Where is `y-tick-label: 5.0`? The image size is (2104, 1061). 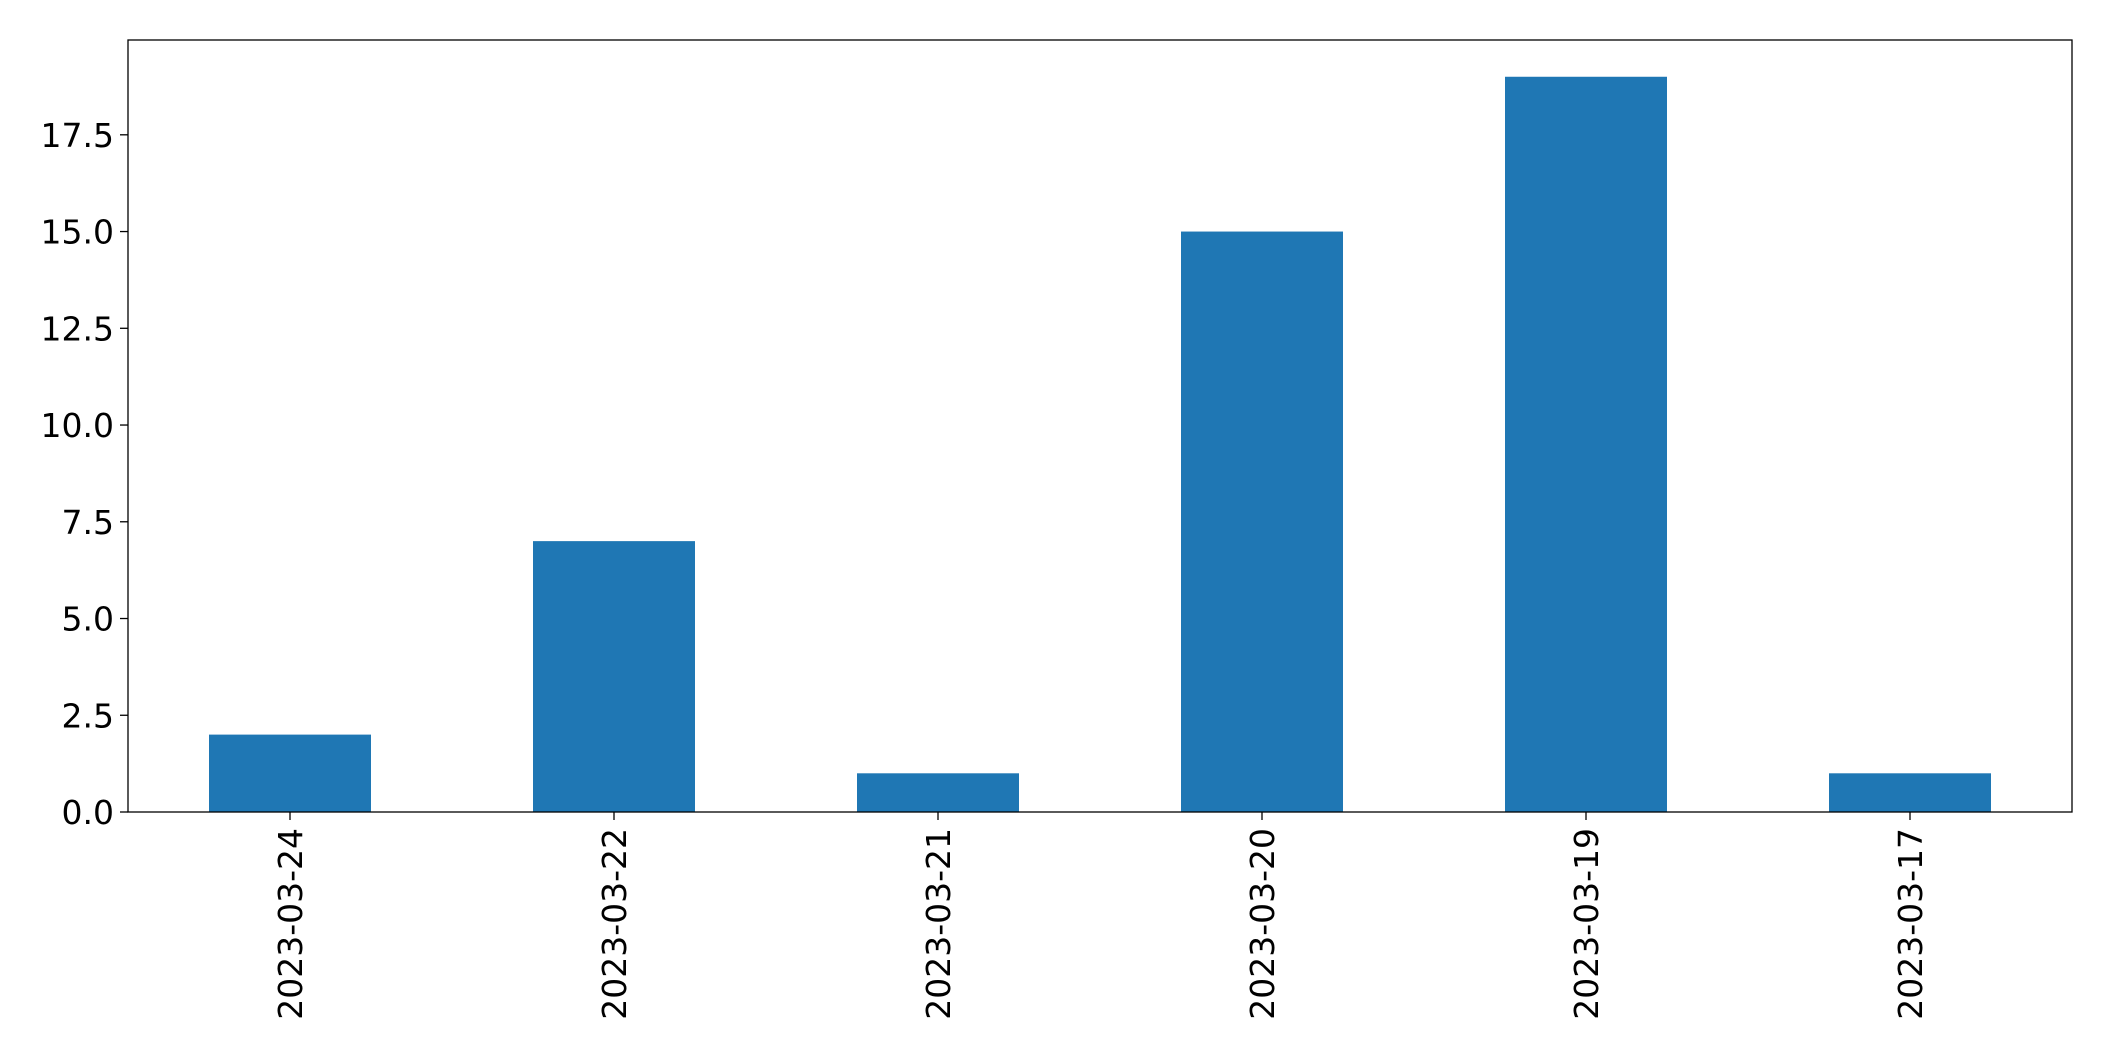 y-tick-label: 5.0 is located at coordinates (88, 619).